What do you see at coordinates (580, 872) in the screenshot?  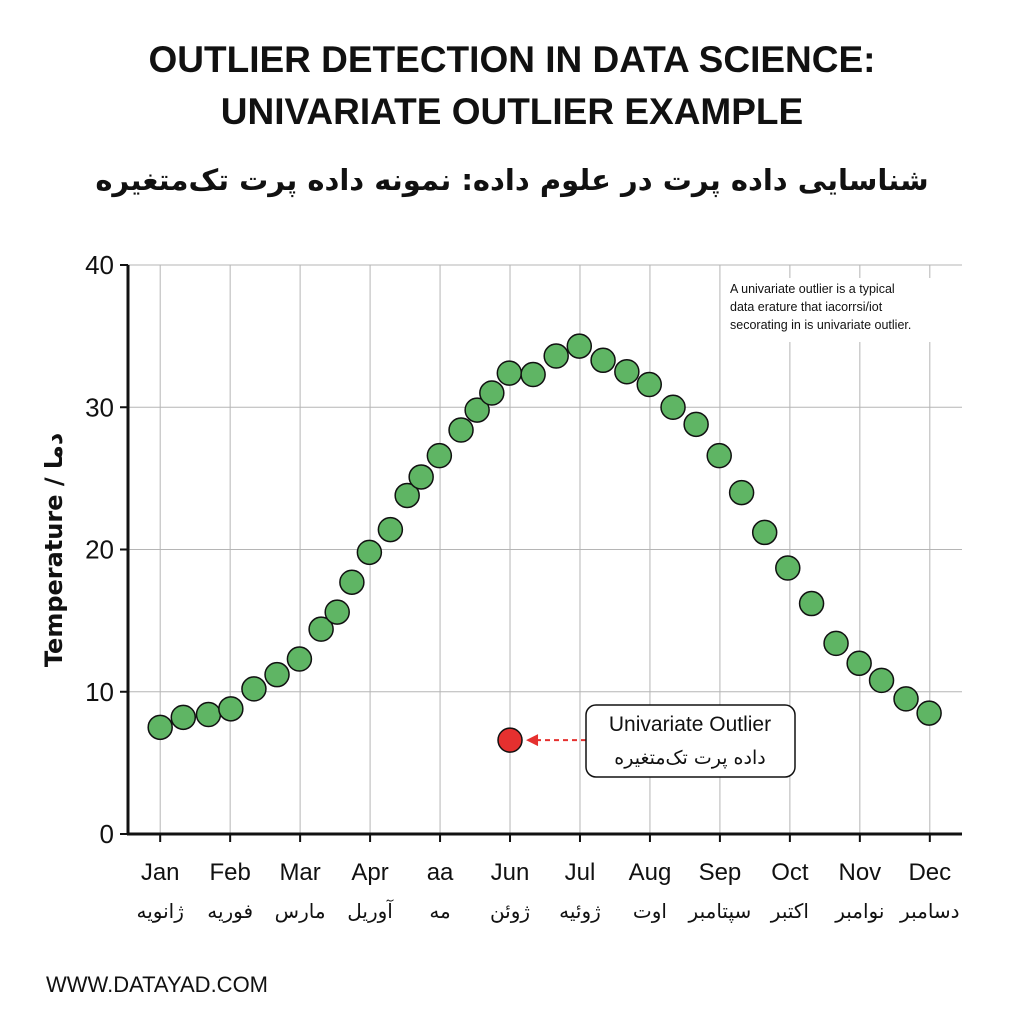 I see `x-tick-label: Jul` at bounding box center [580, 872].